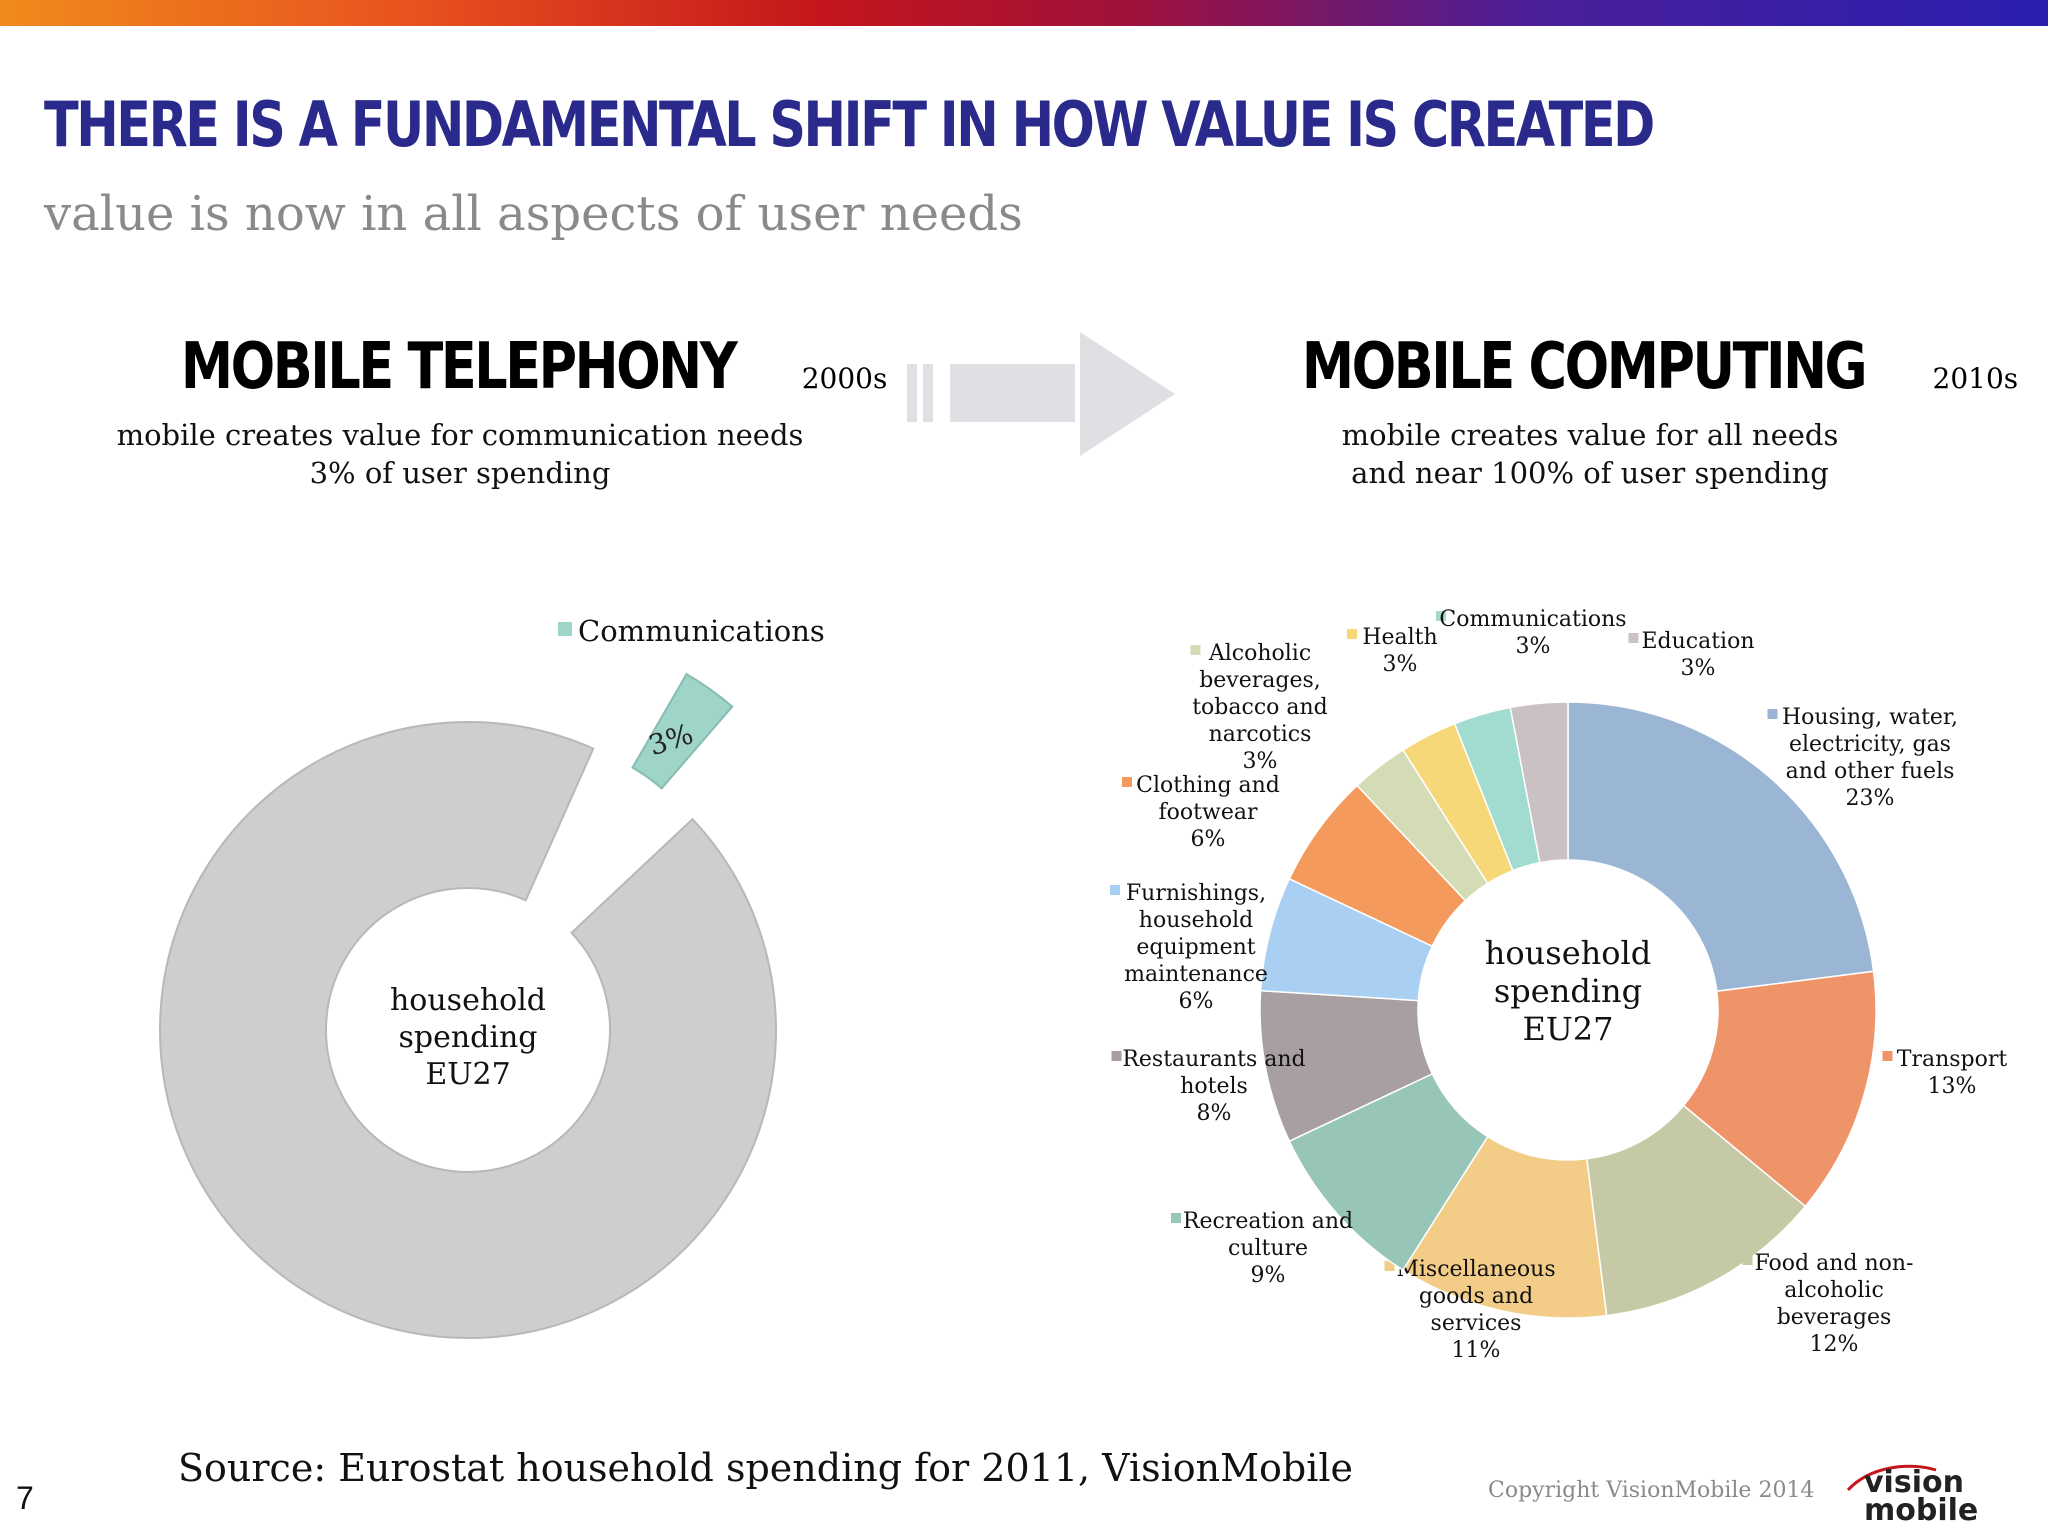 This screenshot has height=1536, width=2048. I want to click on donut2-label-housing-water-electricity-gas-and-other-fuels: Housing, water,, so click(1870, 717).